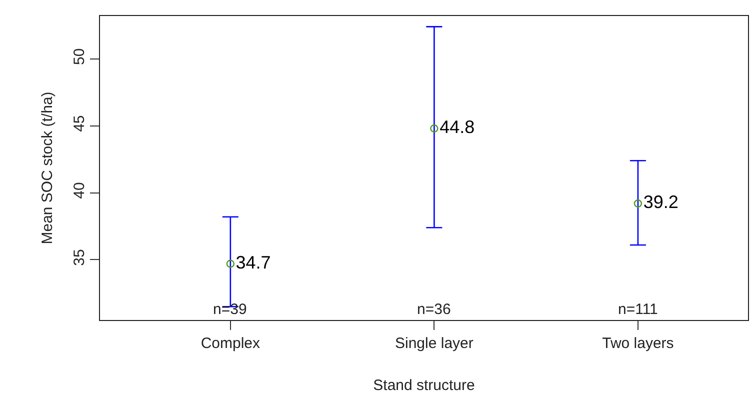  Describe the element at coordinates (660, 202) in the screenshot. I see `data-label: 39.2` at that location.